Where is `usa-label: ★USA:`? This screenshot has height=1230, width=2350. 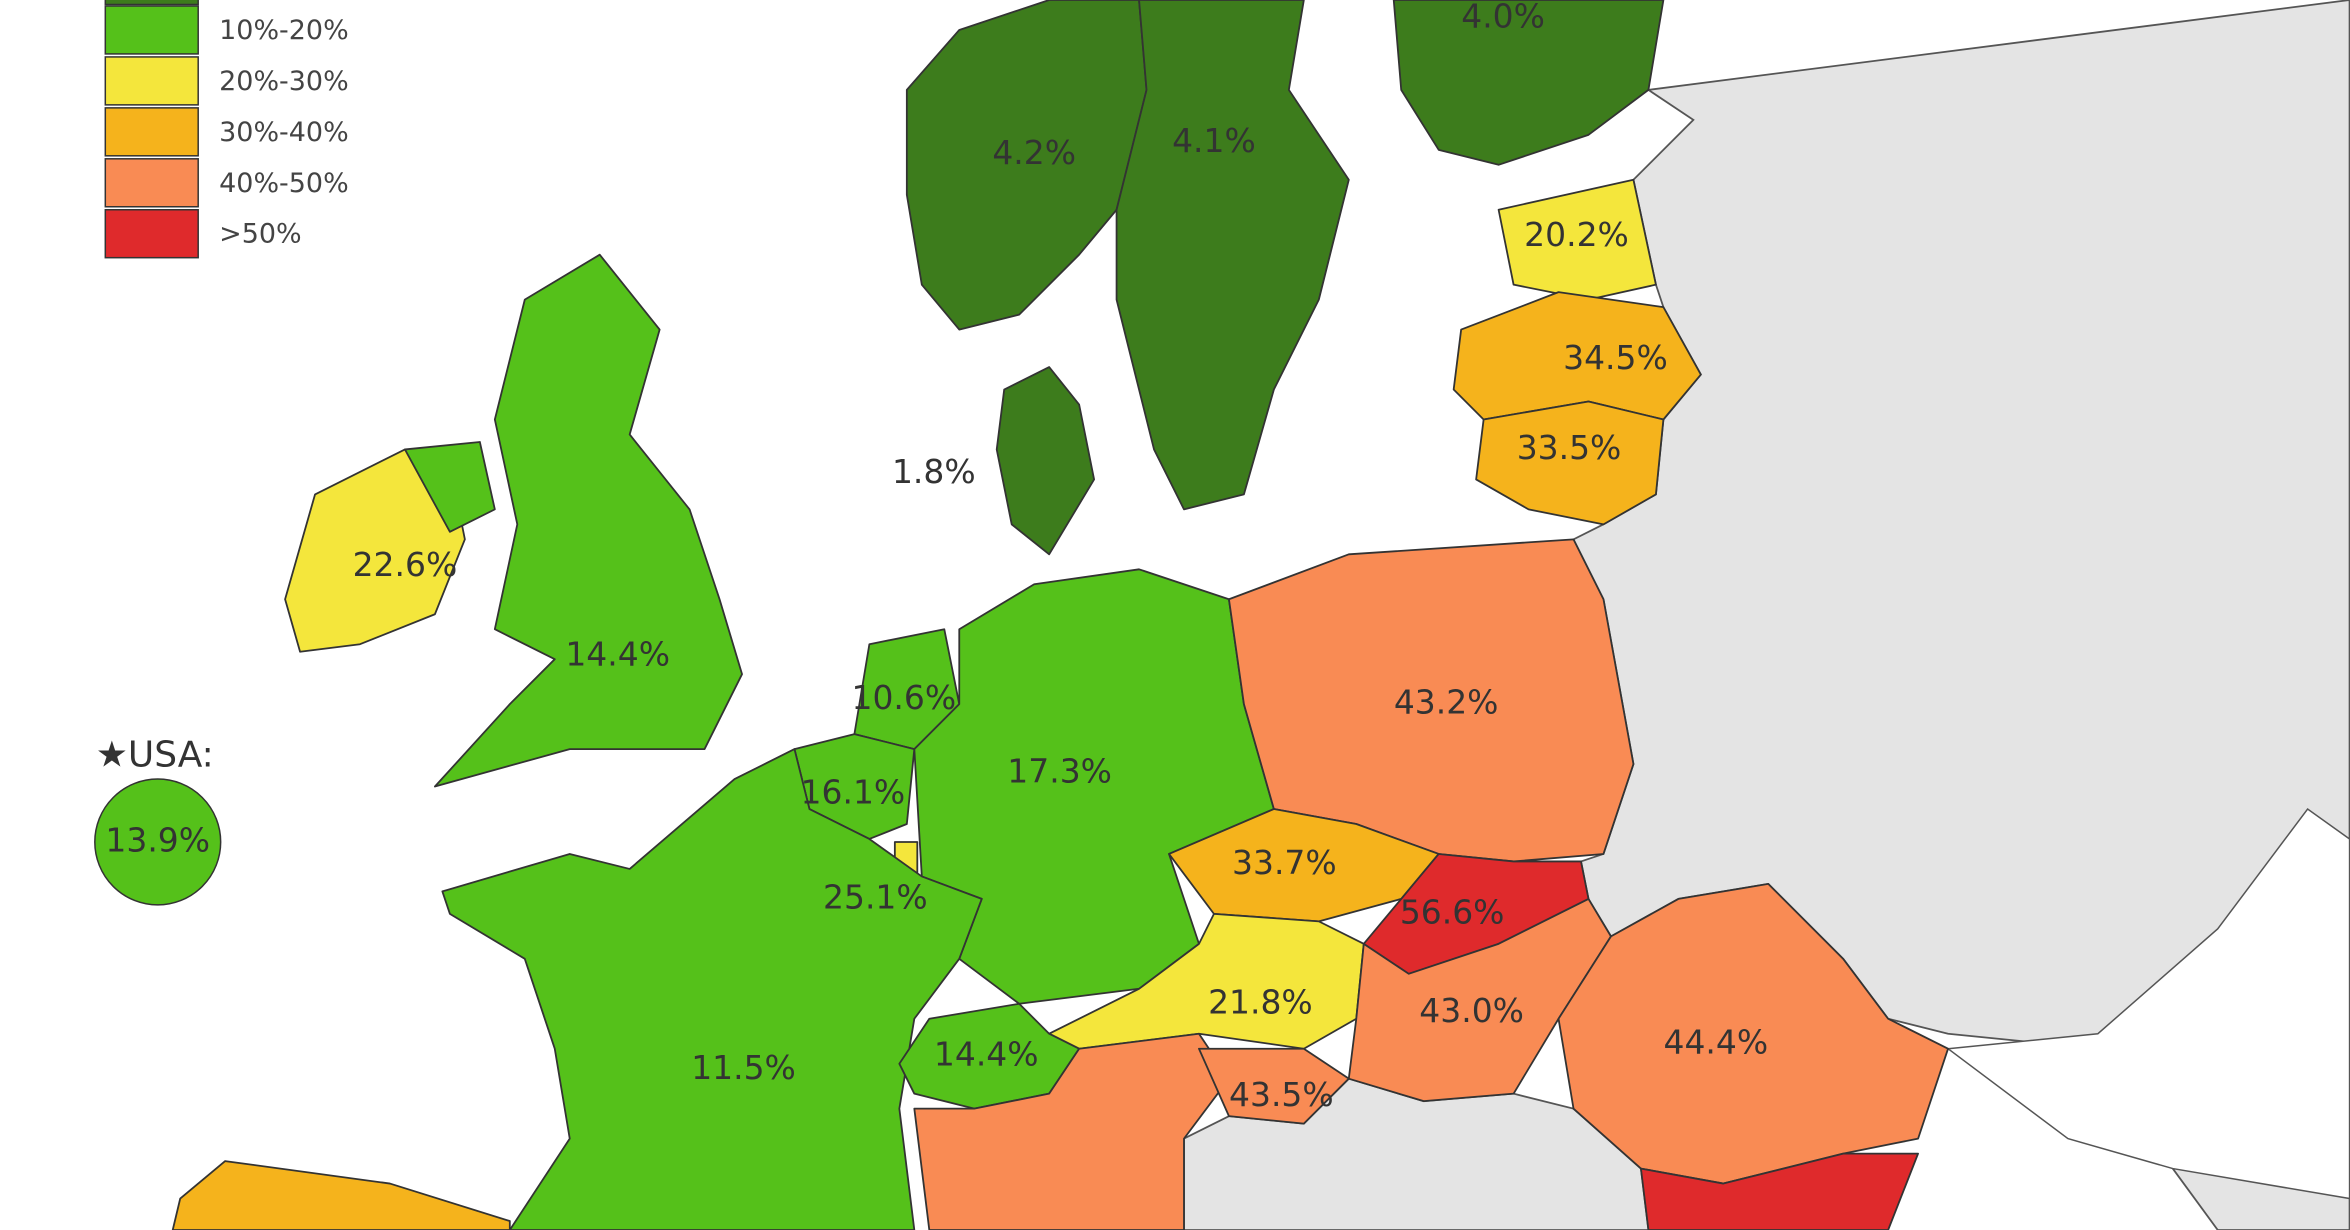
usa-label: ★USA: is located at coordinates (155, 755).